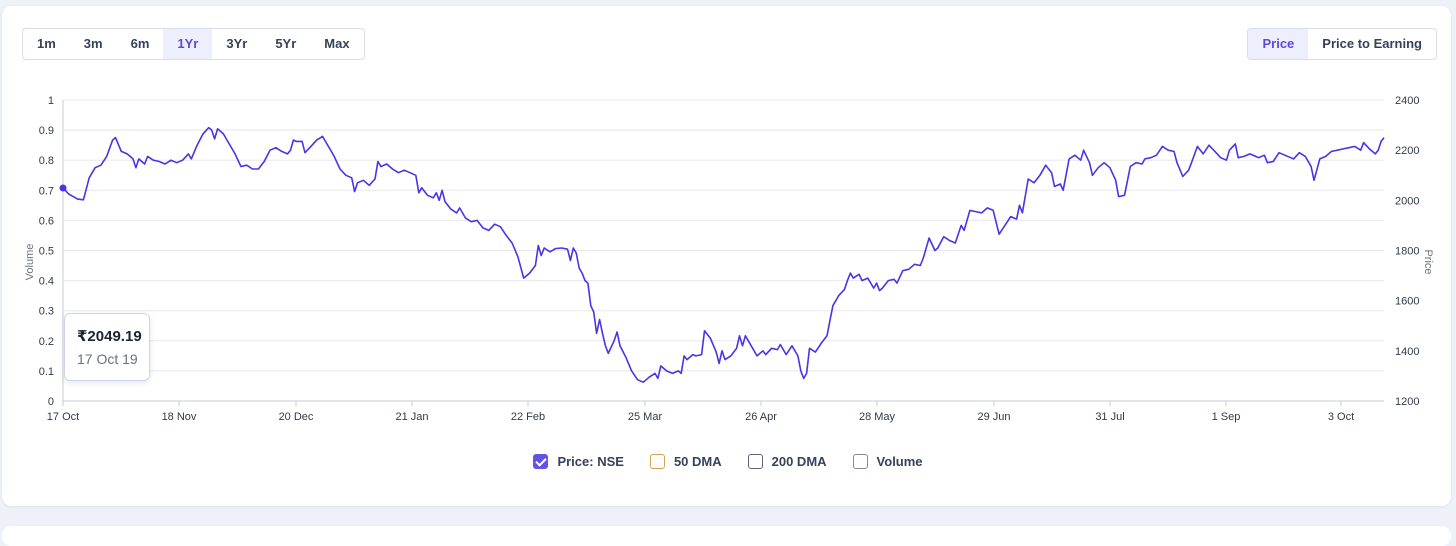 Image resolution: width=1456 pixels, height=546 pixels. What do you see at coordinates (337, 43) in the screenshot?
I see `range-button-max: Max` at bounding box center [337, 43].